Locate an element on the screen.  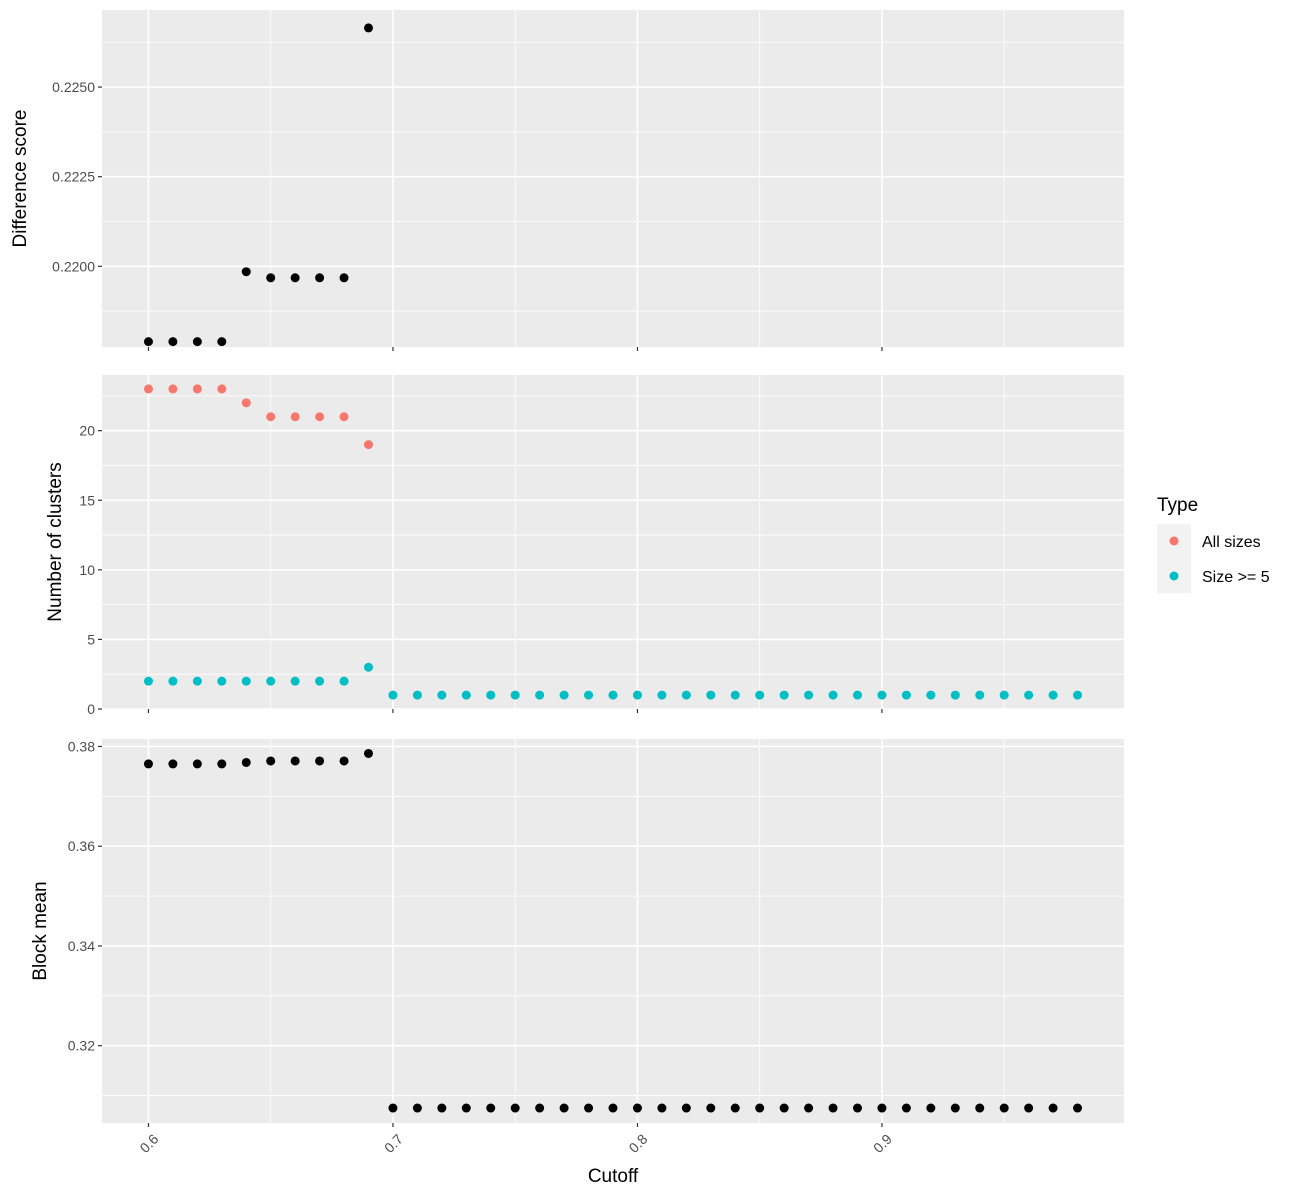
y-tick-label: 0.36 is located at coordinates (81, 846).